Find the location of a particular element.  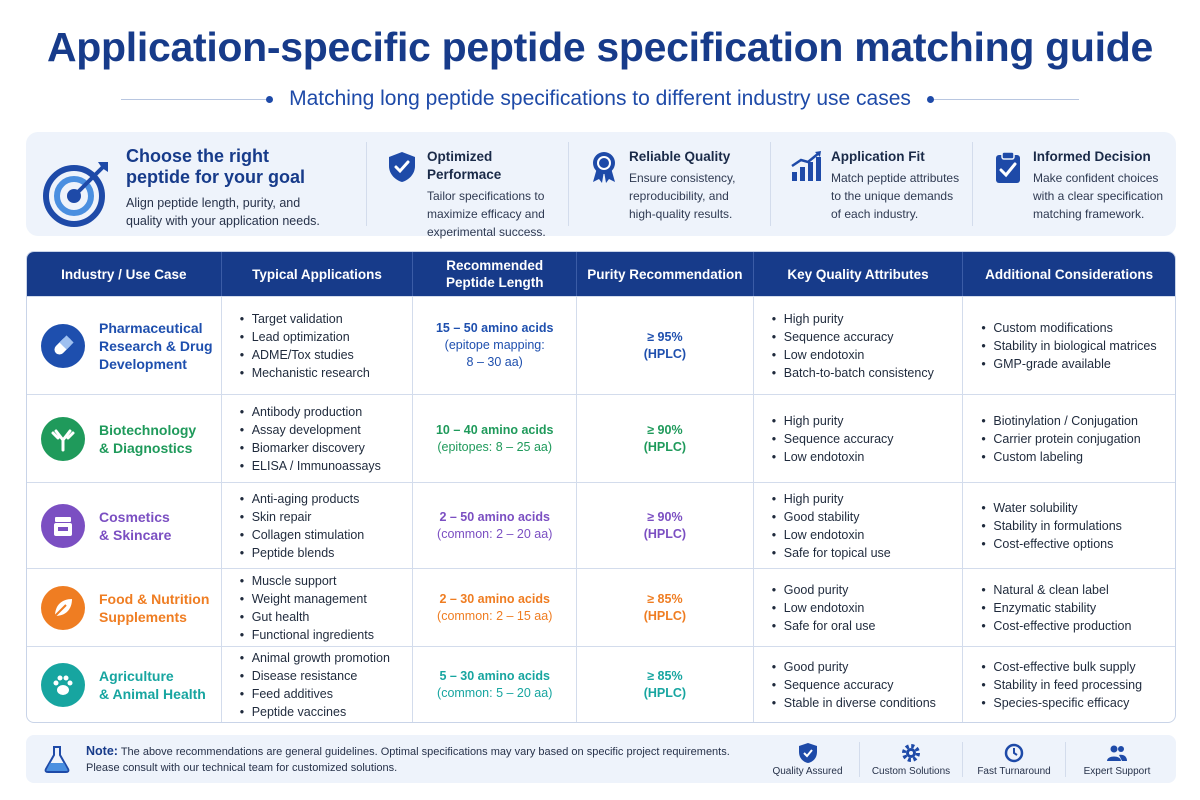

industry-name: Biotechnology & Diagnostics is located at coordinates (147, 439).